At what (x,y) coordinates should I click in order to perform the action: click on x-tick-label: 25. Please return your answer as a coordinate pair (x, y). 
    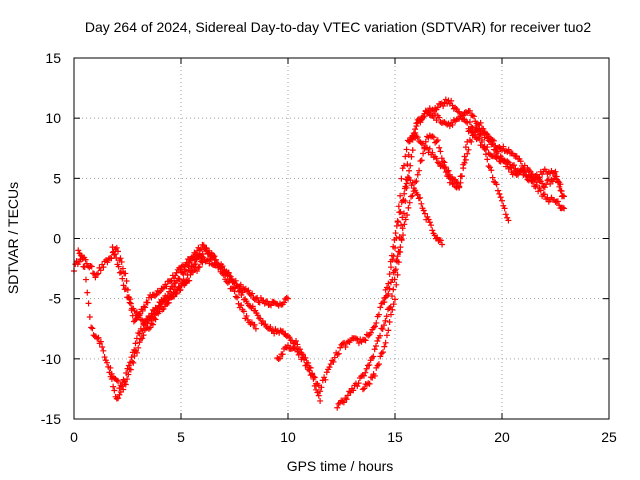
    Looking at the image, I should click on (609, 437).